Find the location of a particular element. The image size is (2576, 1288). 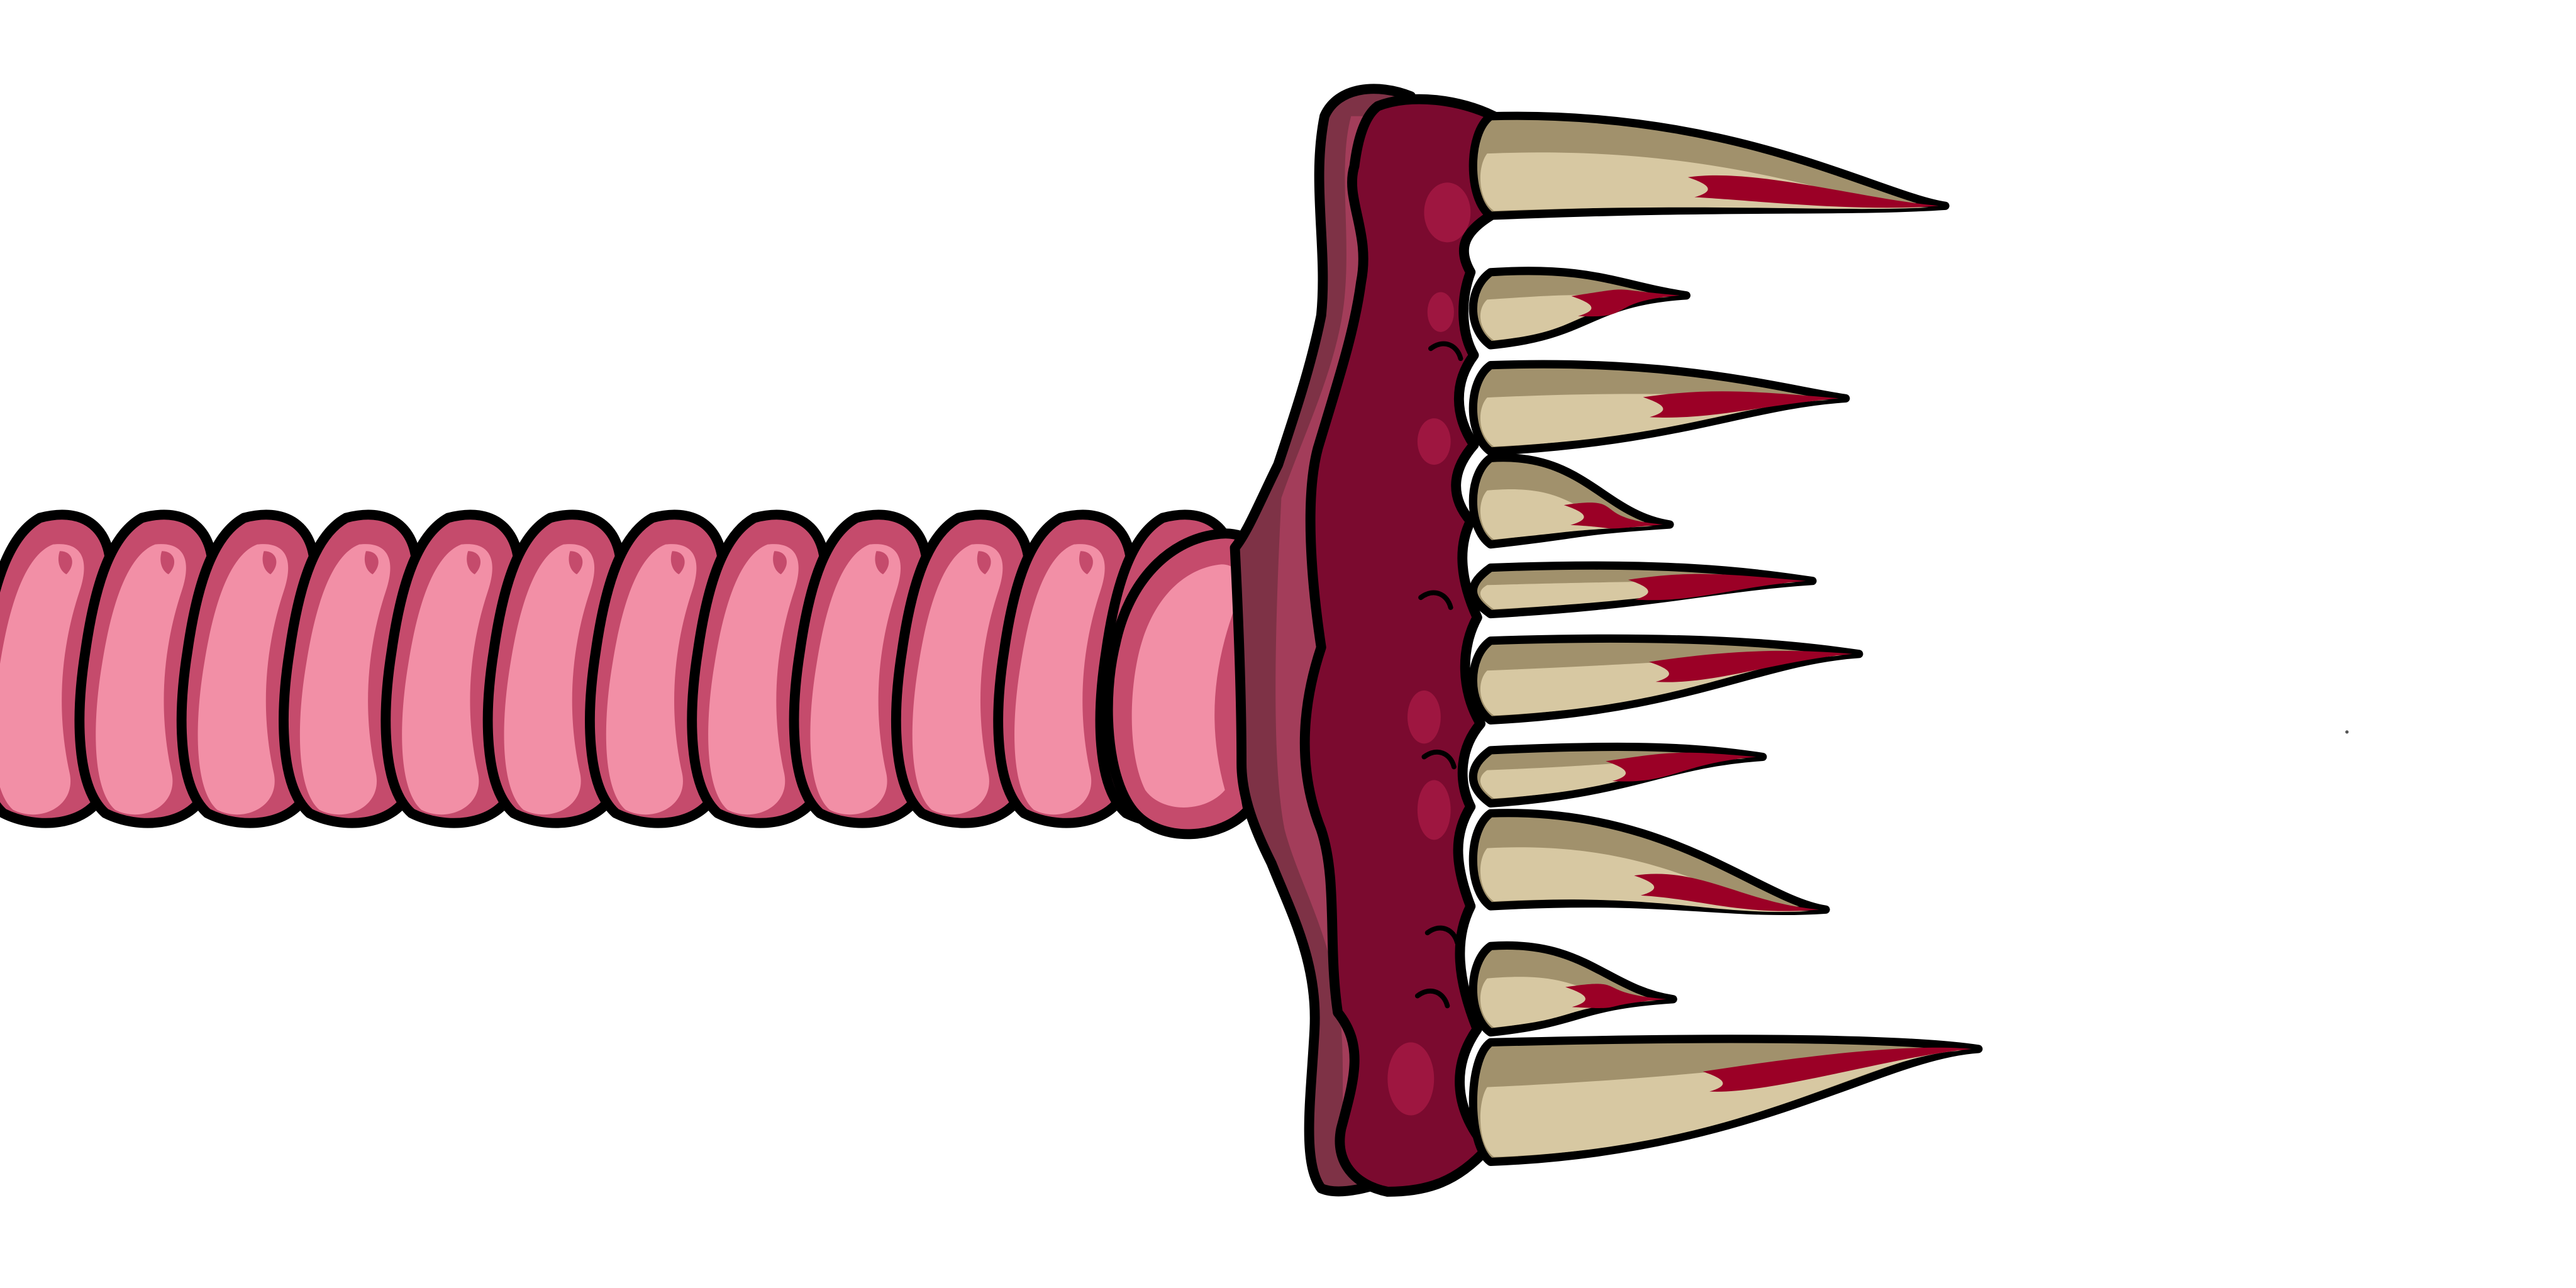

neck-face is located at coordinates (1185, 686).